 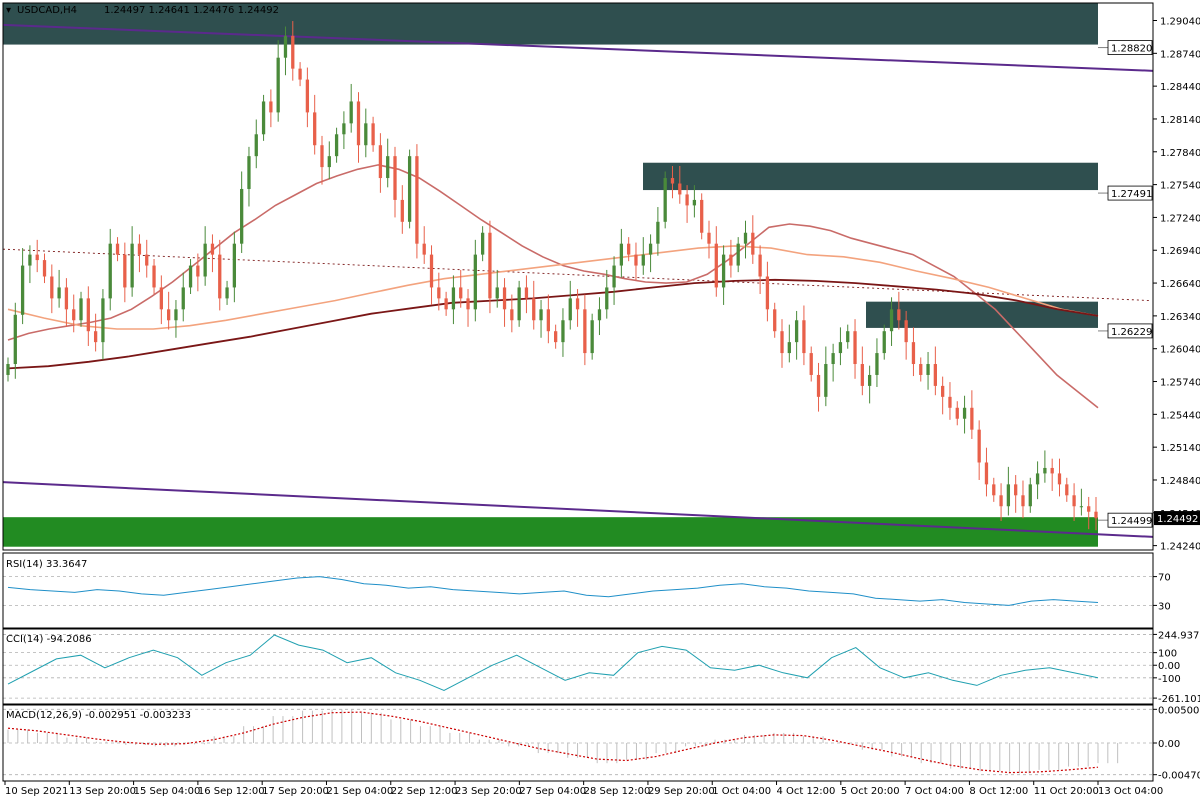 I want to click on zone-label-box, so click(x=1130, y=520).